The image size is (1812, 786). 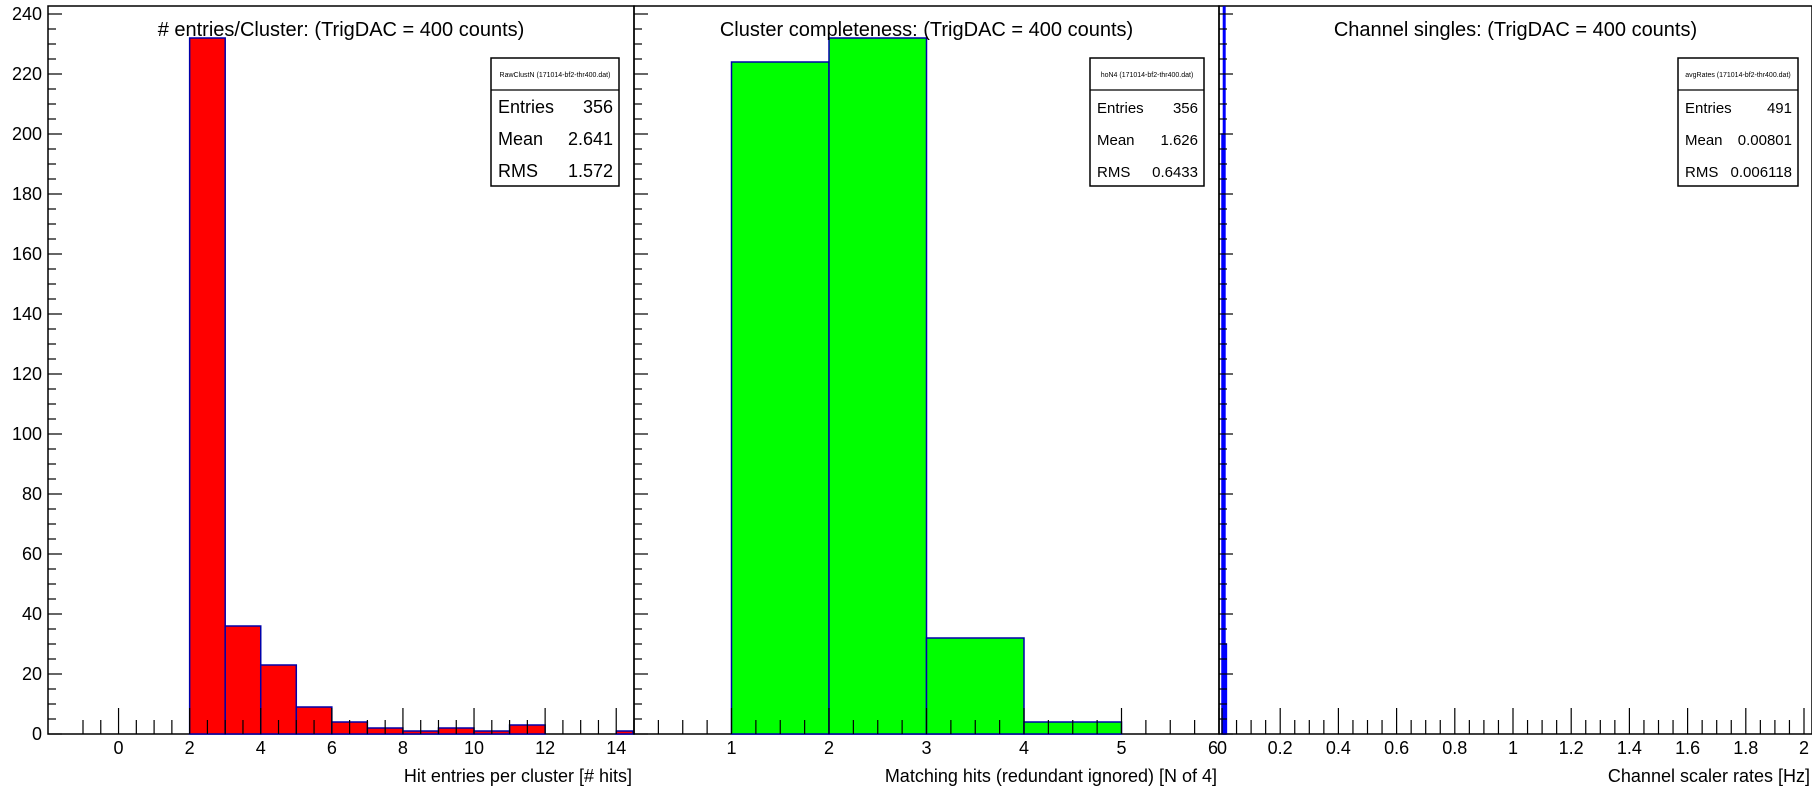 What do you see at coordinates (27, 374) in the screenshot?
I see `y-tick-label: 120` at bounding box center [27, 374].